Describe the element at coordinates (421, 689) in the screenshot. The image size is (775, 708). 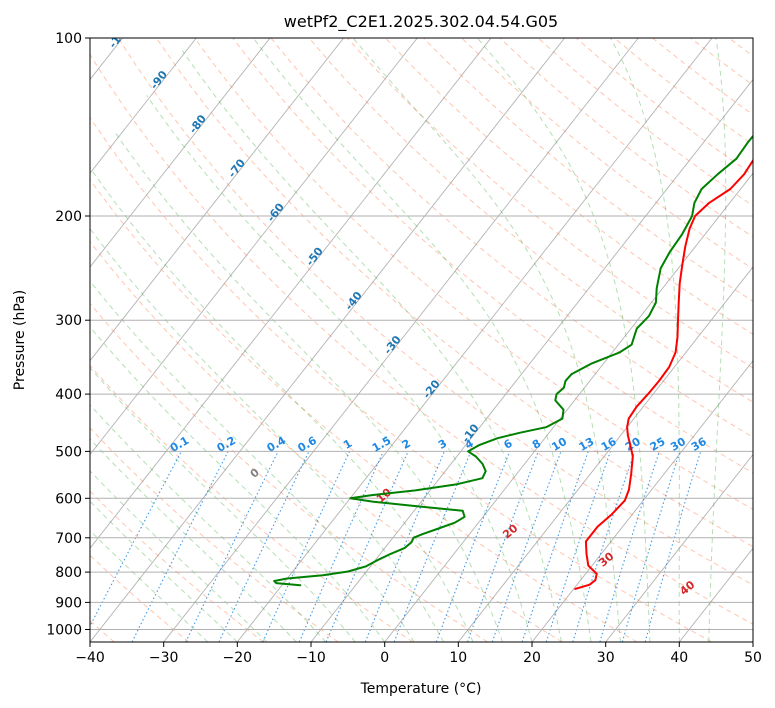
I see `x-axis-title: Temperature (°C)` at that location.